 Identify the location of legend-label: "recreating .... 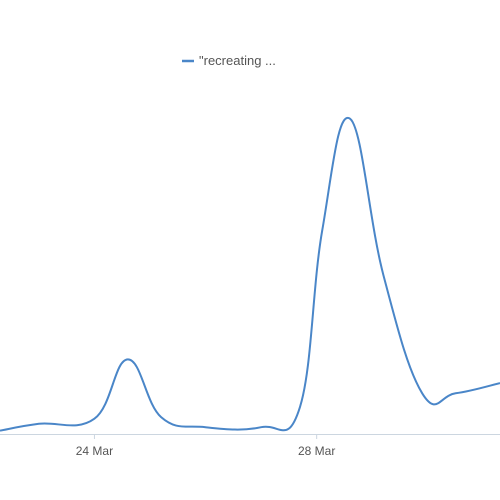
(237, 60).